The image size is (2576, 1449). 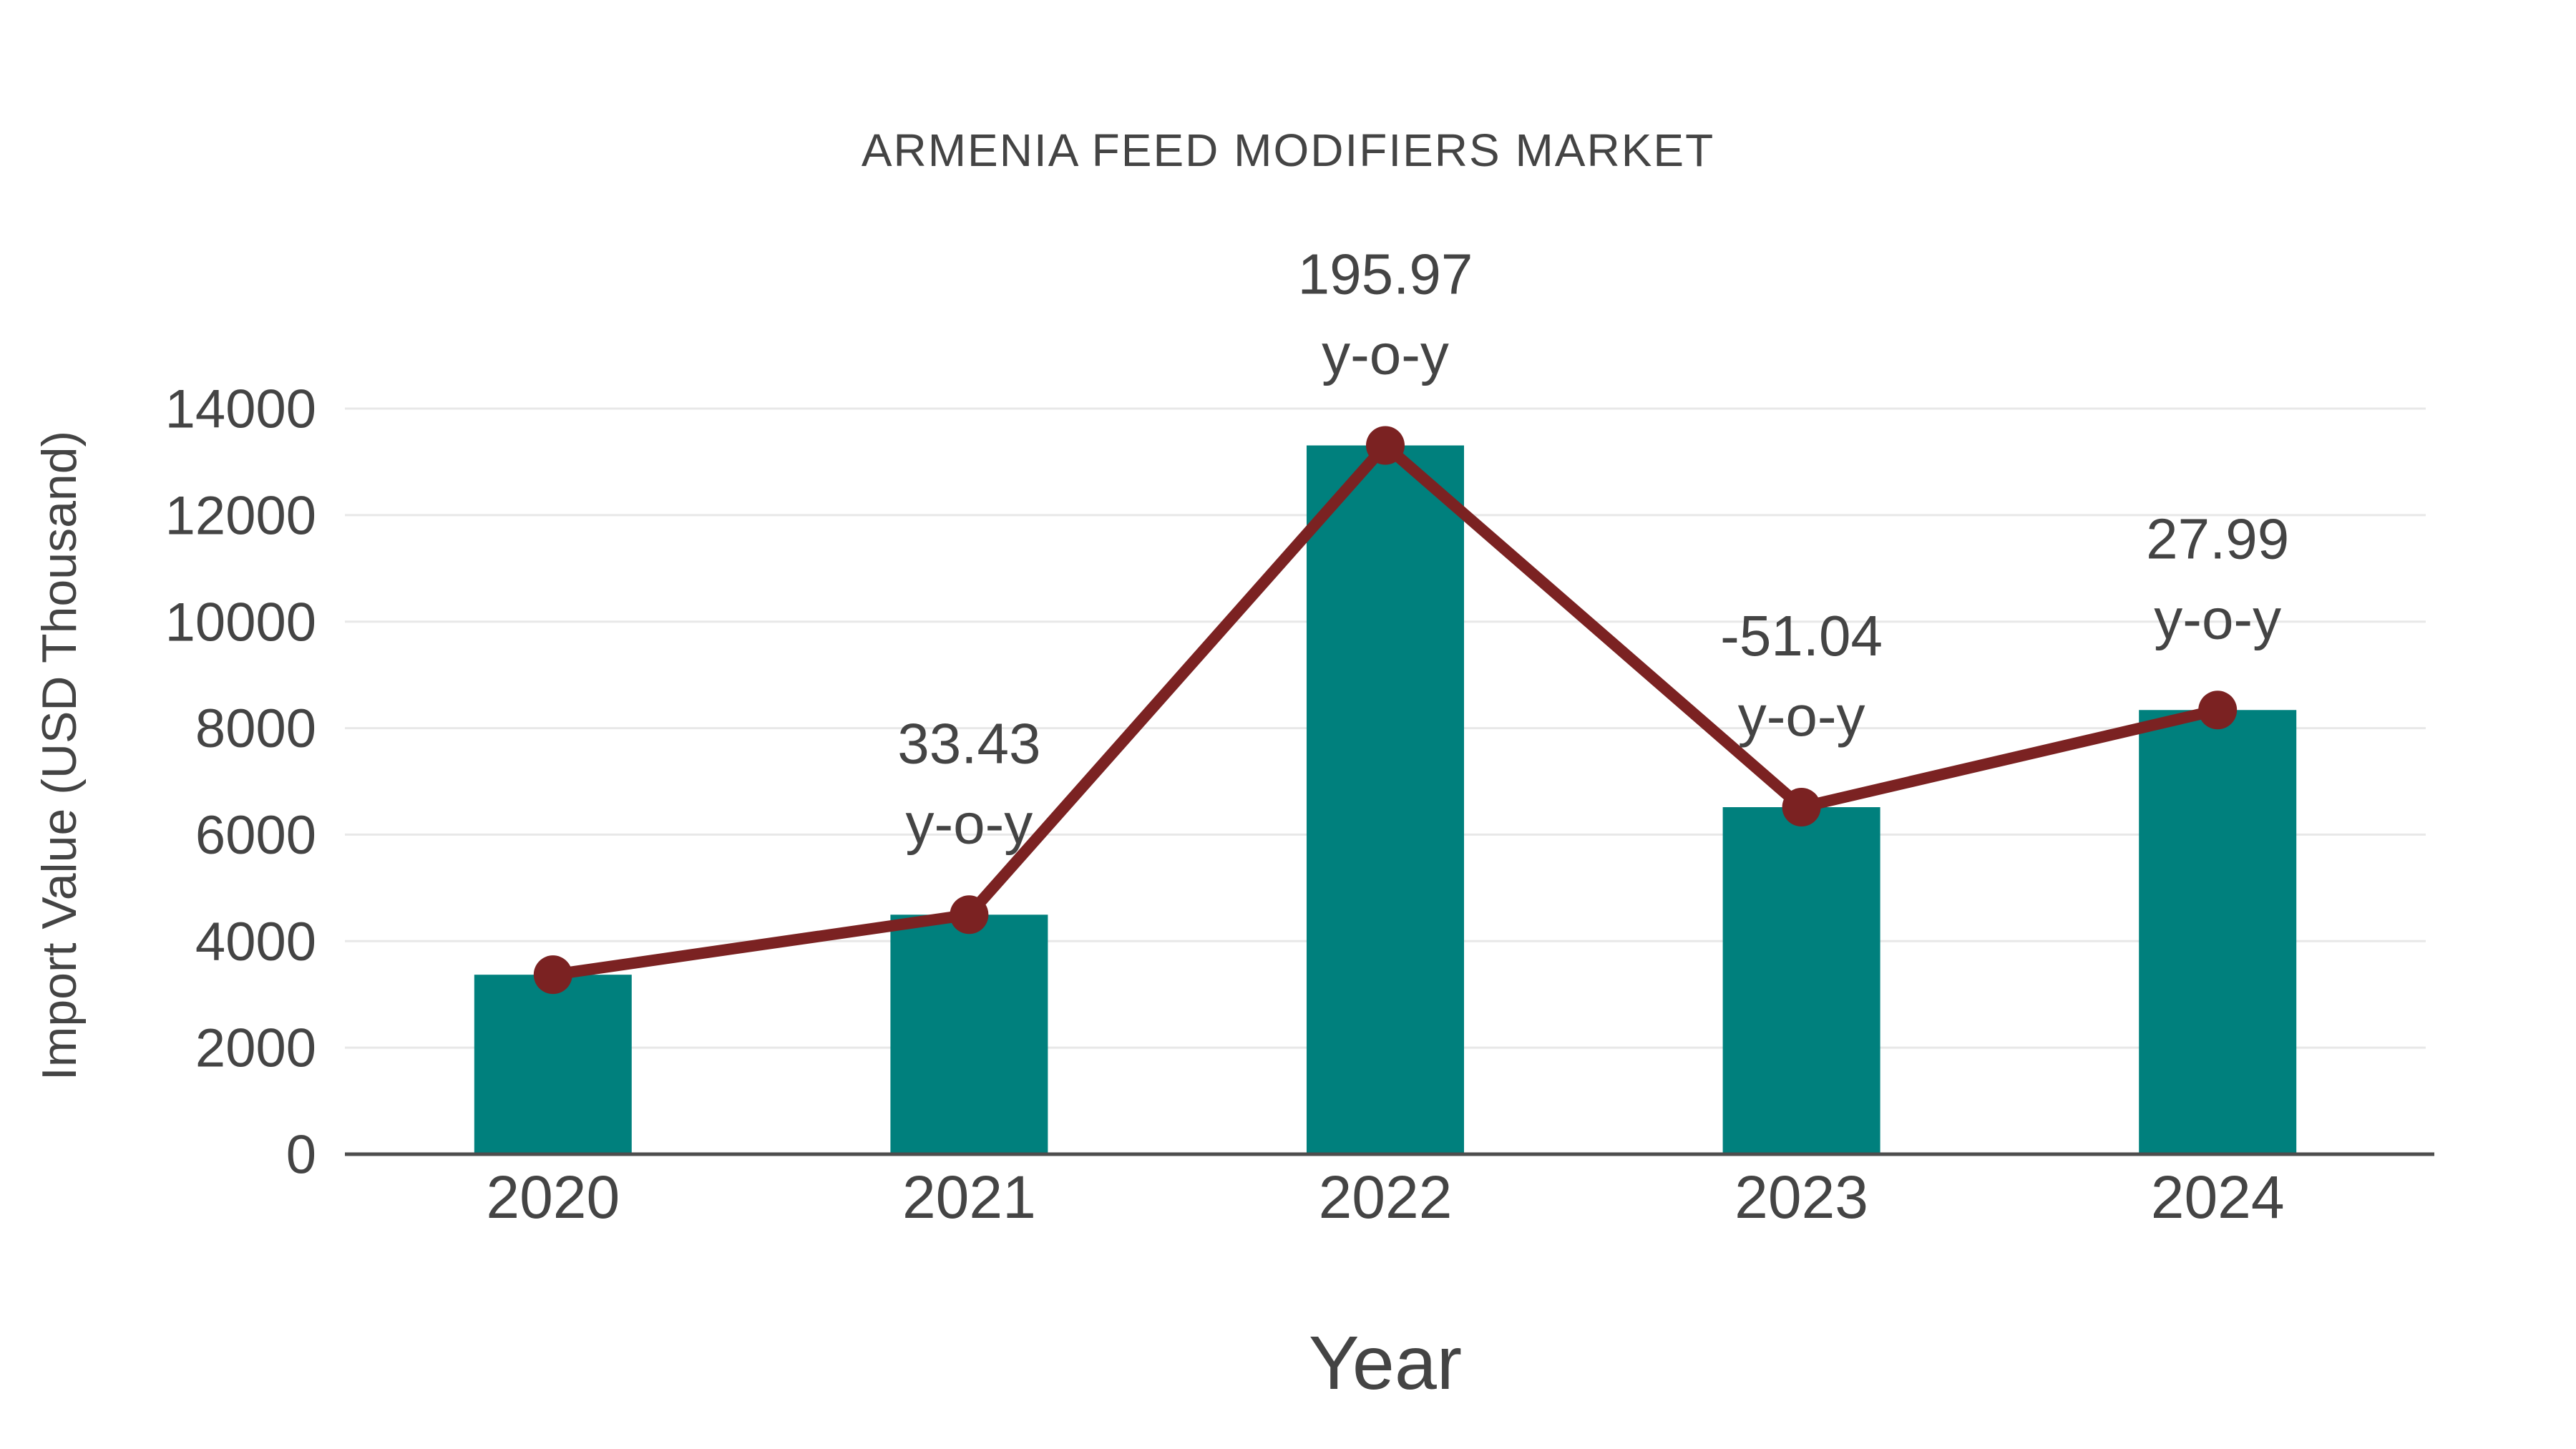 I want to click on bar-2021, so click(x=969, y=1034).